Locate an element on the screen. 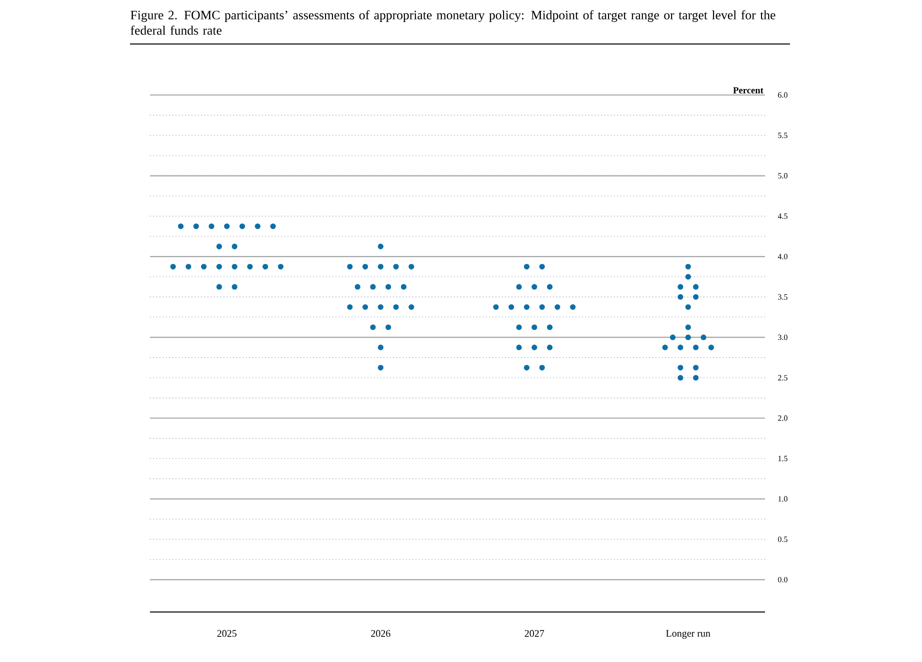  y-tick-label: 2.5 is located at coordinates (783, 377).